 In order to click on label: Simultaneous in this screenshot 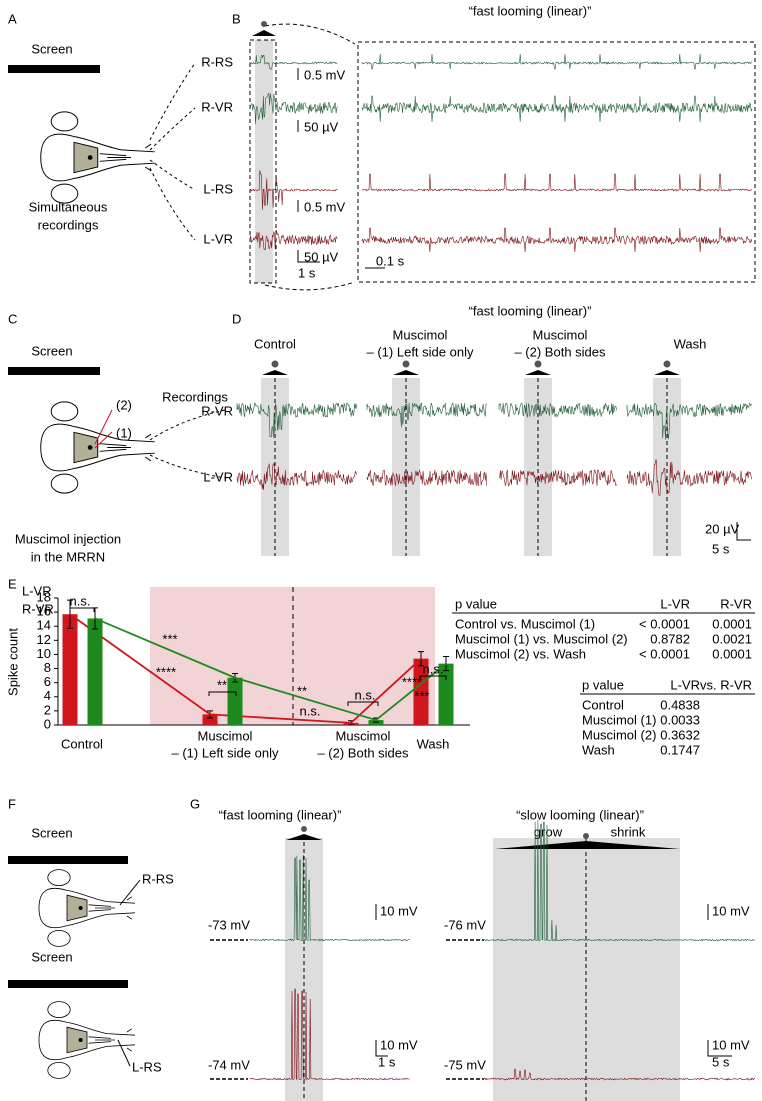, I will do `click(68, 206)`.